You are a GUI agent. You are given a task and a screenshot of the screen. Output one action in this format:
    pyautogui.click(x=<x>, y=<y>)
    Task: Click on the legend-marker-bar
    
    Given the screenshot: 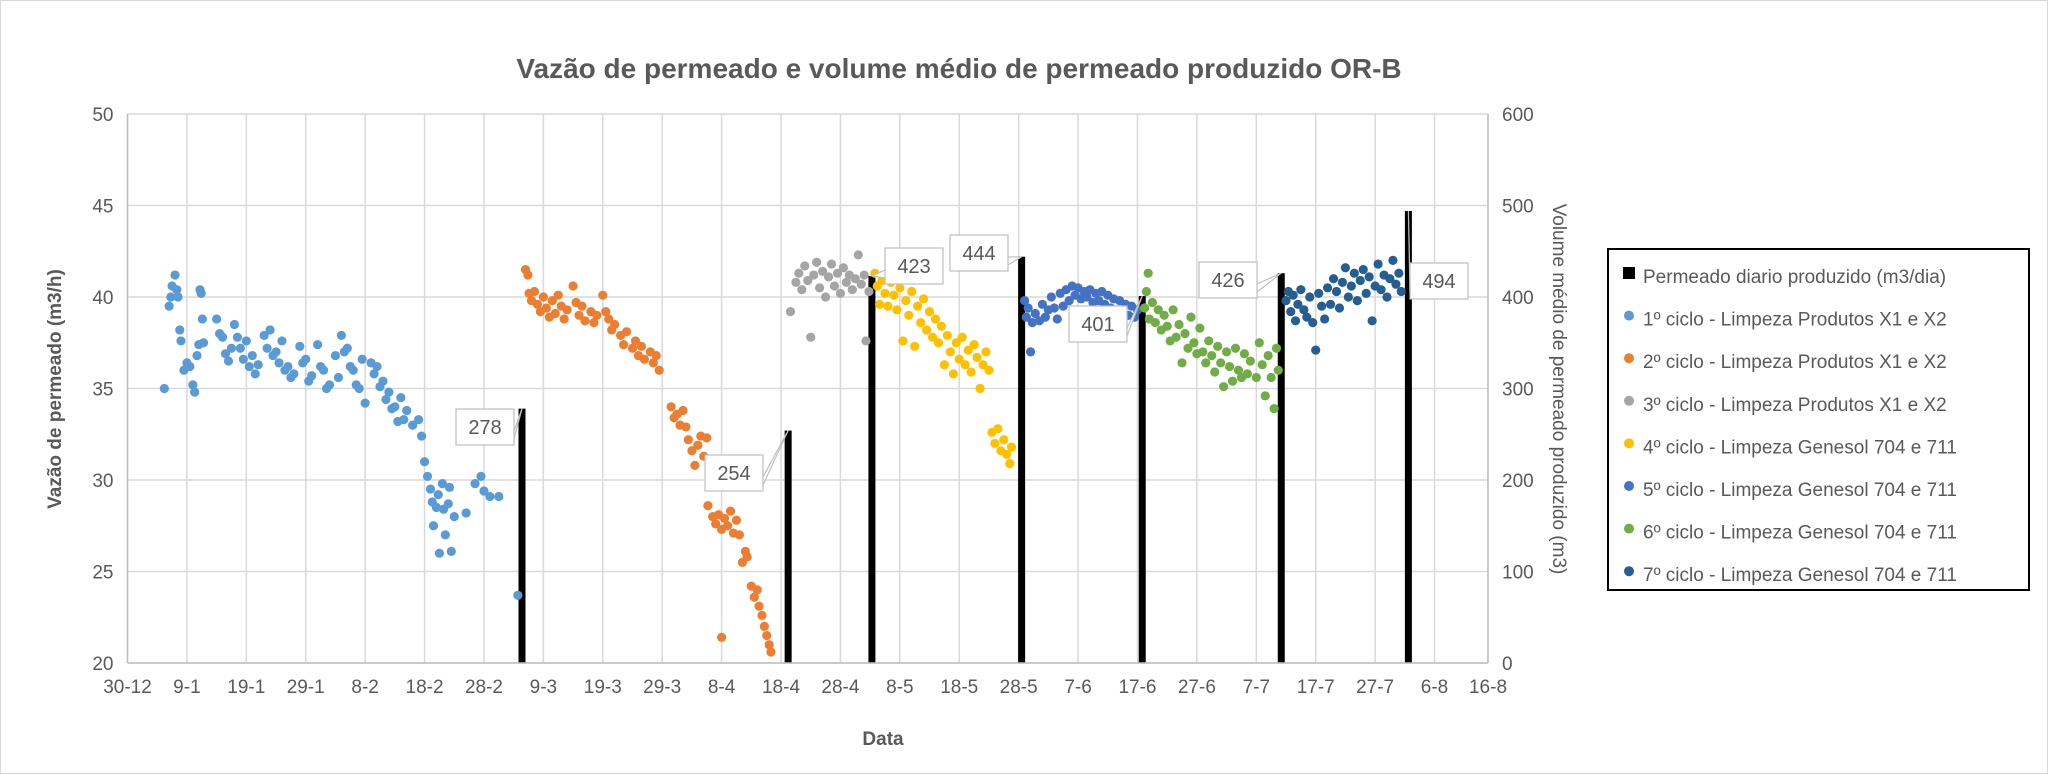 What is the action you would take?
    pyautogui.click(x=1629, y=273)
    